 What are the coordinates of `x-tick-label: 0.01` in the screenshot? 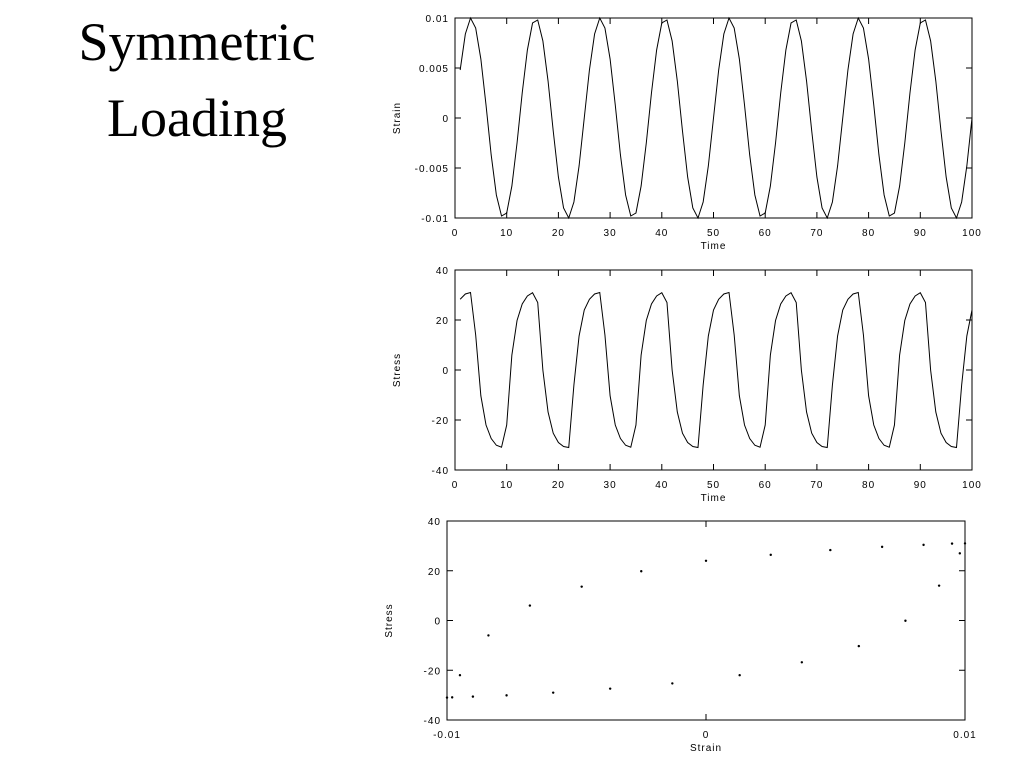 It's located at (964, 735).